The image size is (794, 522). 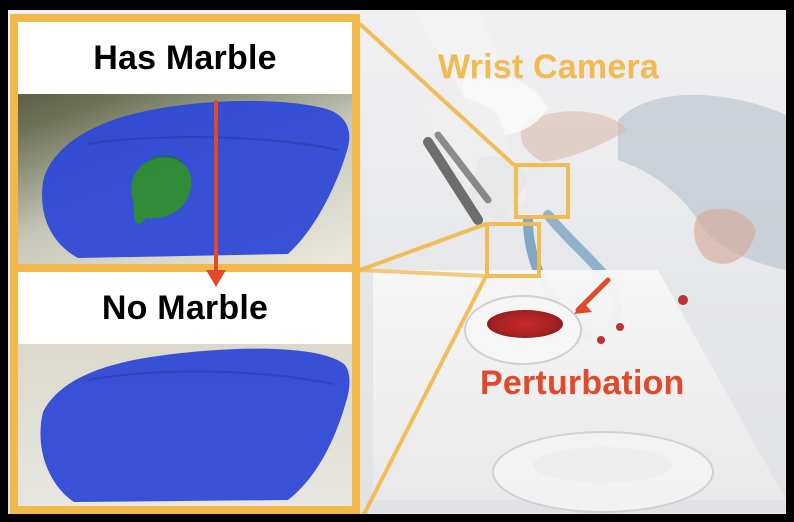 I want to click on perturbation-label: Perturbation, so click(x=582, y=383).